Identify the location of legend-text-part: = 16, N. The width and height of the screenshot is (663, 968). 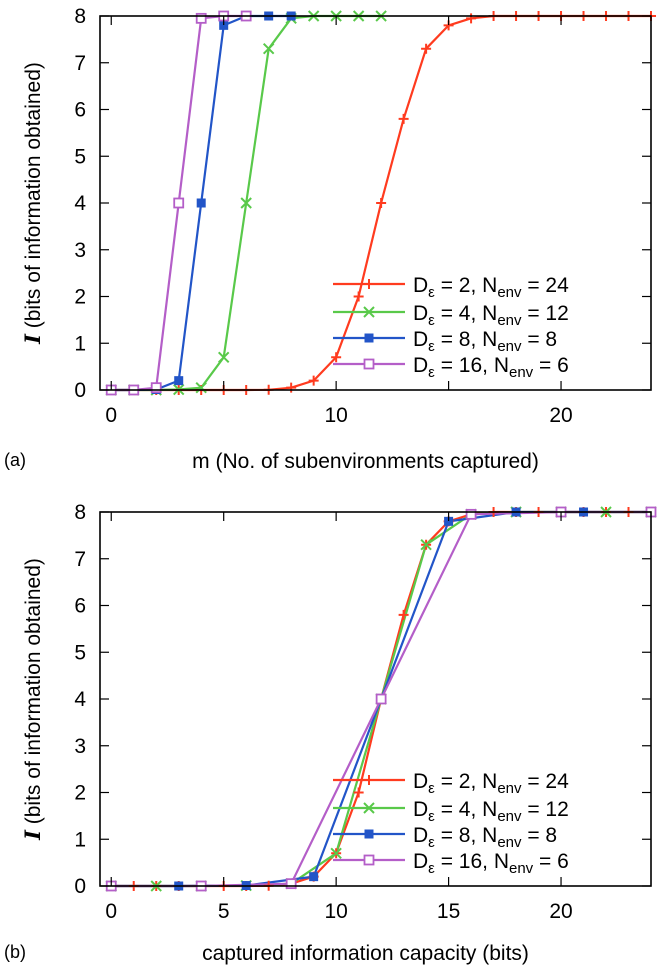
(472, 365).